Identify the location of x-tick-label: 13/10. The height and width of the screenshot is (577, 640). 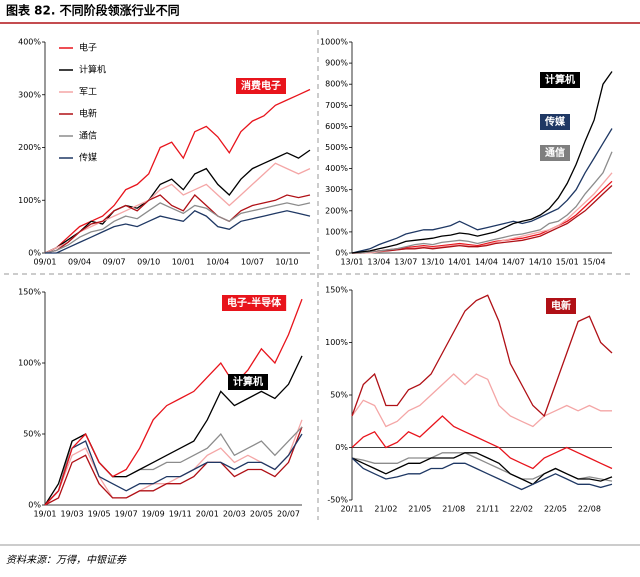
(432, 262).